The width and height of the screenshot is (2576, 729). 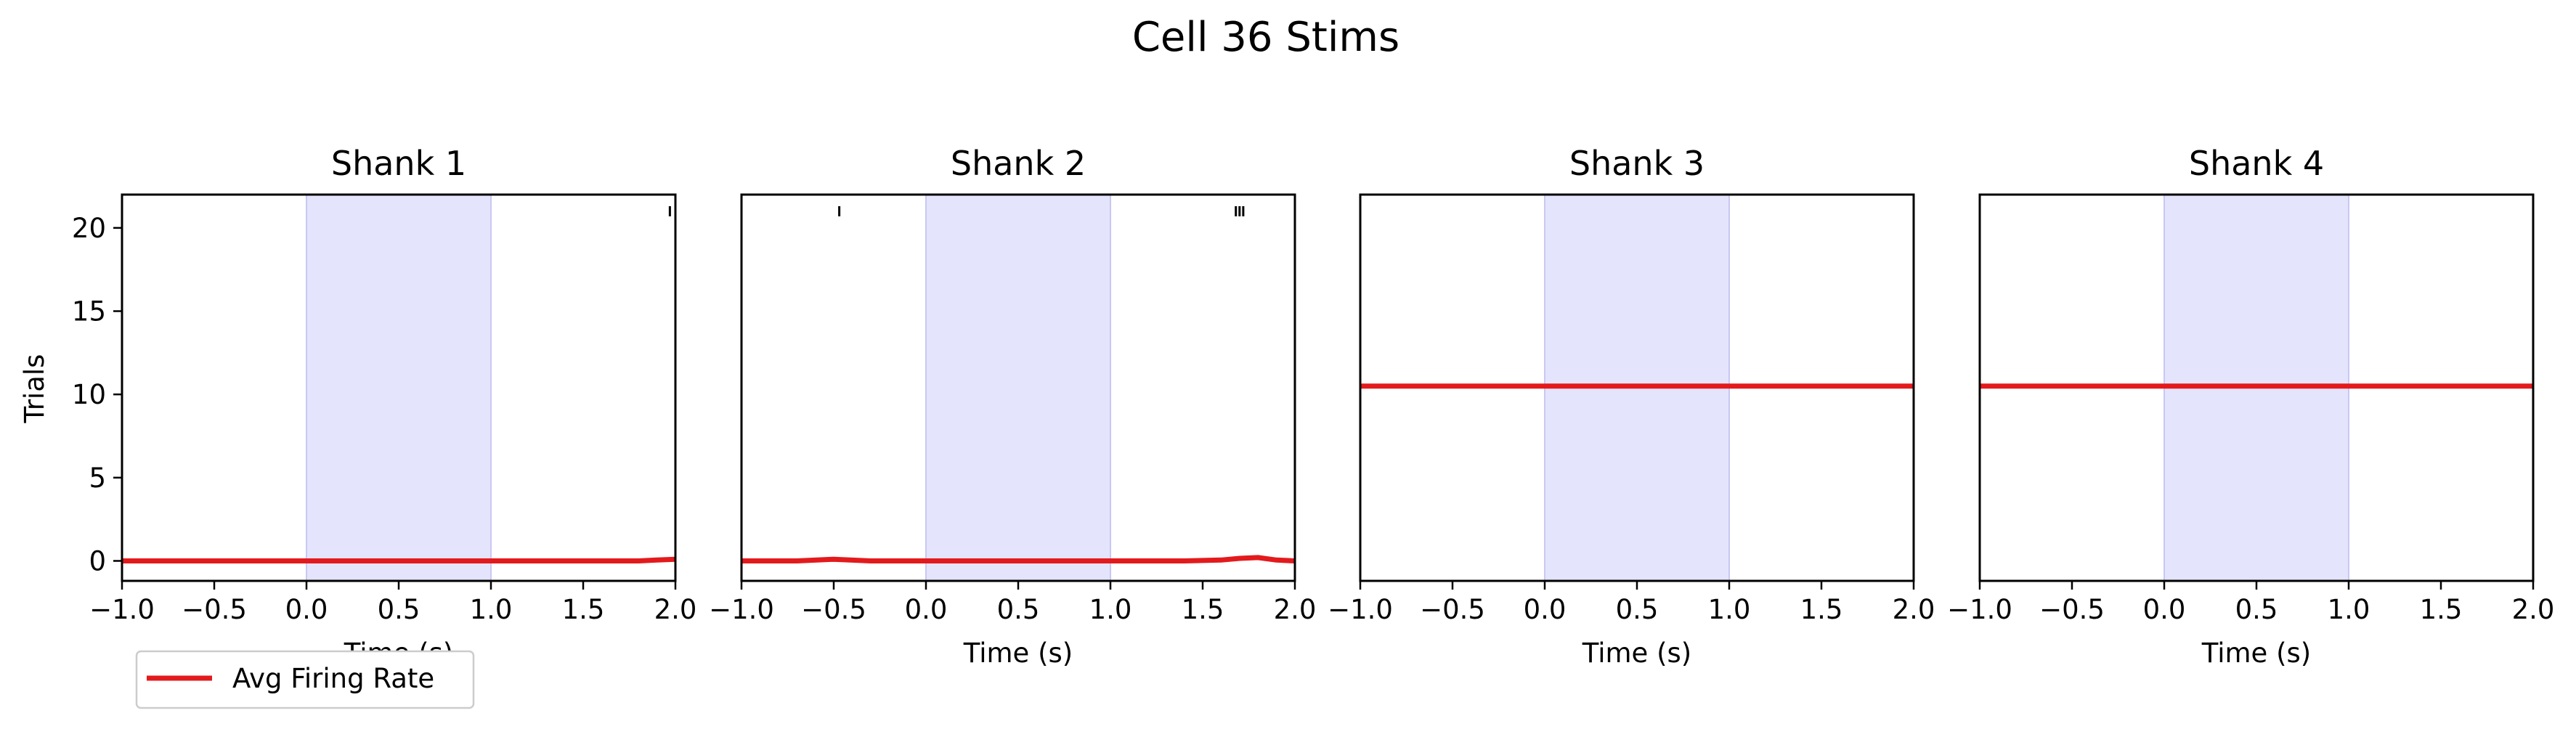 What do you see at coordinates (35, 389) in the screenshot?
I see `y-axis-label: Trials` at bounding box center [35, 389].